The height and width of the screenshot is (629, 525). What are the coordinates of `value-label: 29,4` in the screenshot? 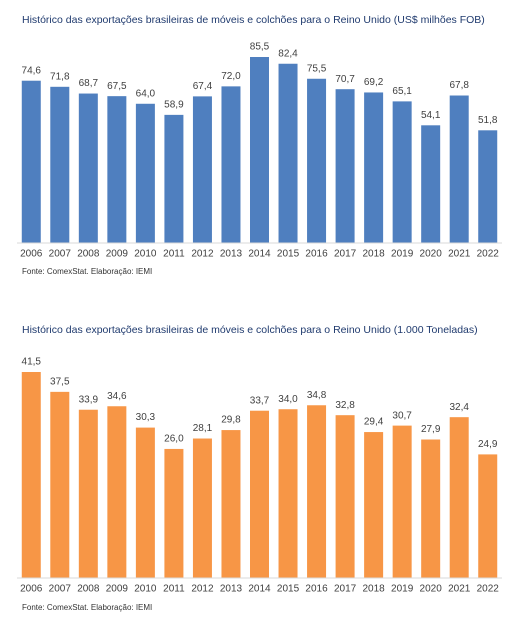 It's located at (374, 422).